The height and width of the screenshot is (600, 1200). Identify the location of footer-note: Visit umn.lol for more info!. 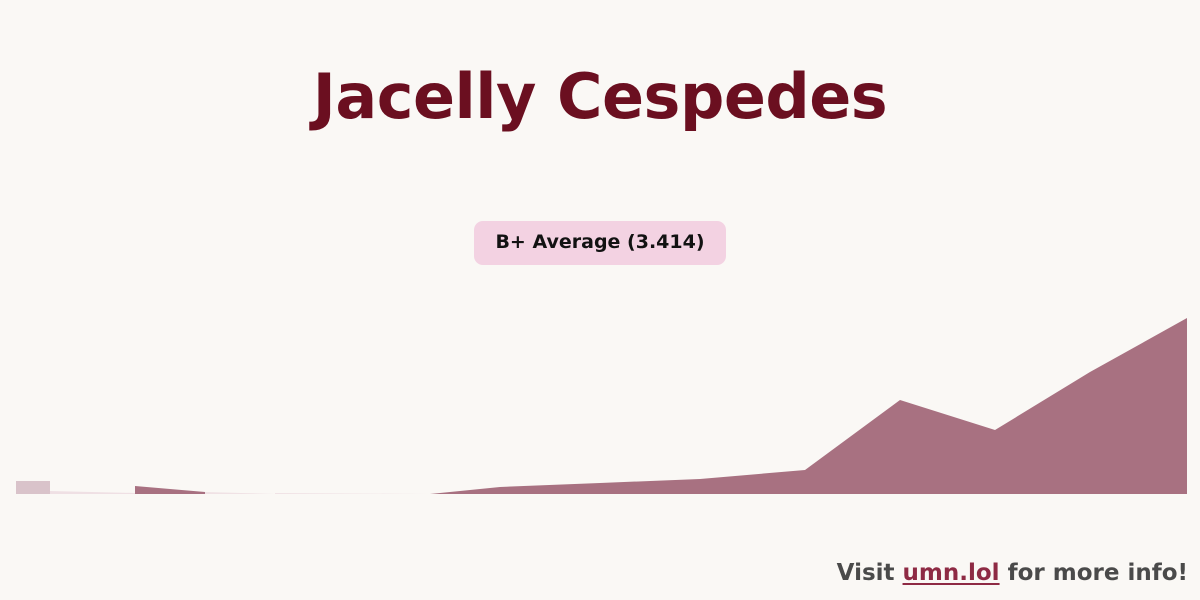
(1012, 572).